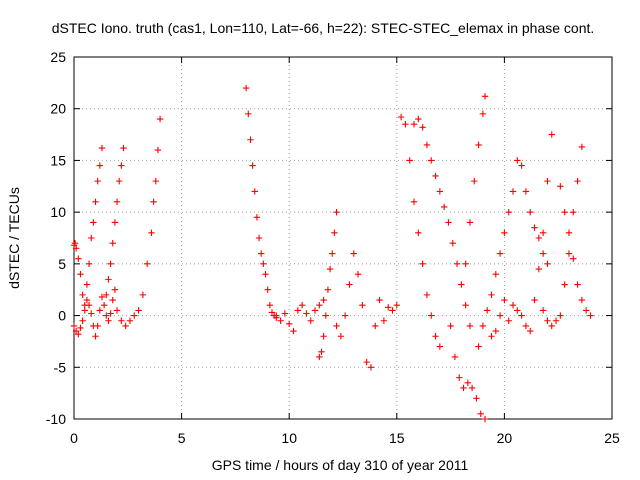 The image size is (640, 480). Describe the element at coordinates (289, 438) in the screenshot. I see `x-tick-label: 10` at that location.